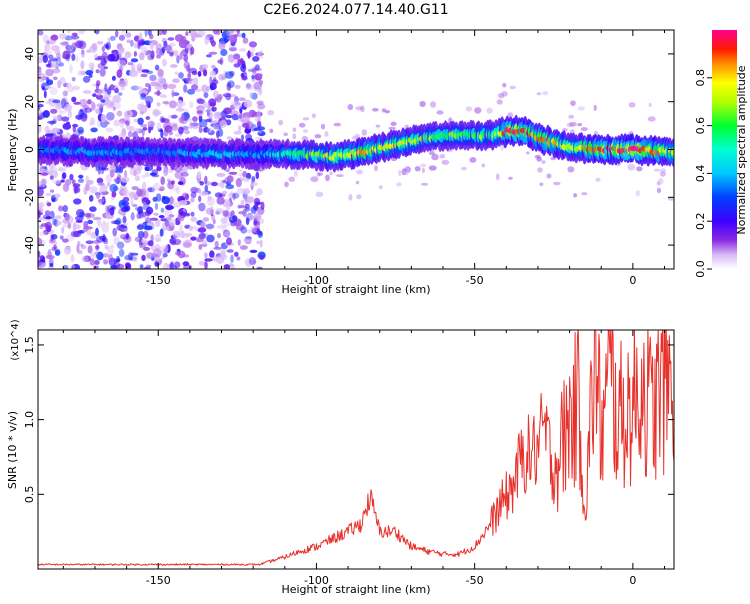 This screenshot has width=750, height=604. Describe the element at coordinates (12, 450) in the screenshot. I see `snr-y-axis-label: SNR (10 * v/v)` at that location.